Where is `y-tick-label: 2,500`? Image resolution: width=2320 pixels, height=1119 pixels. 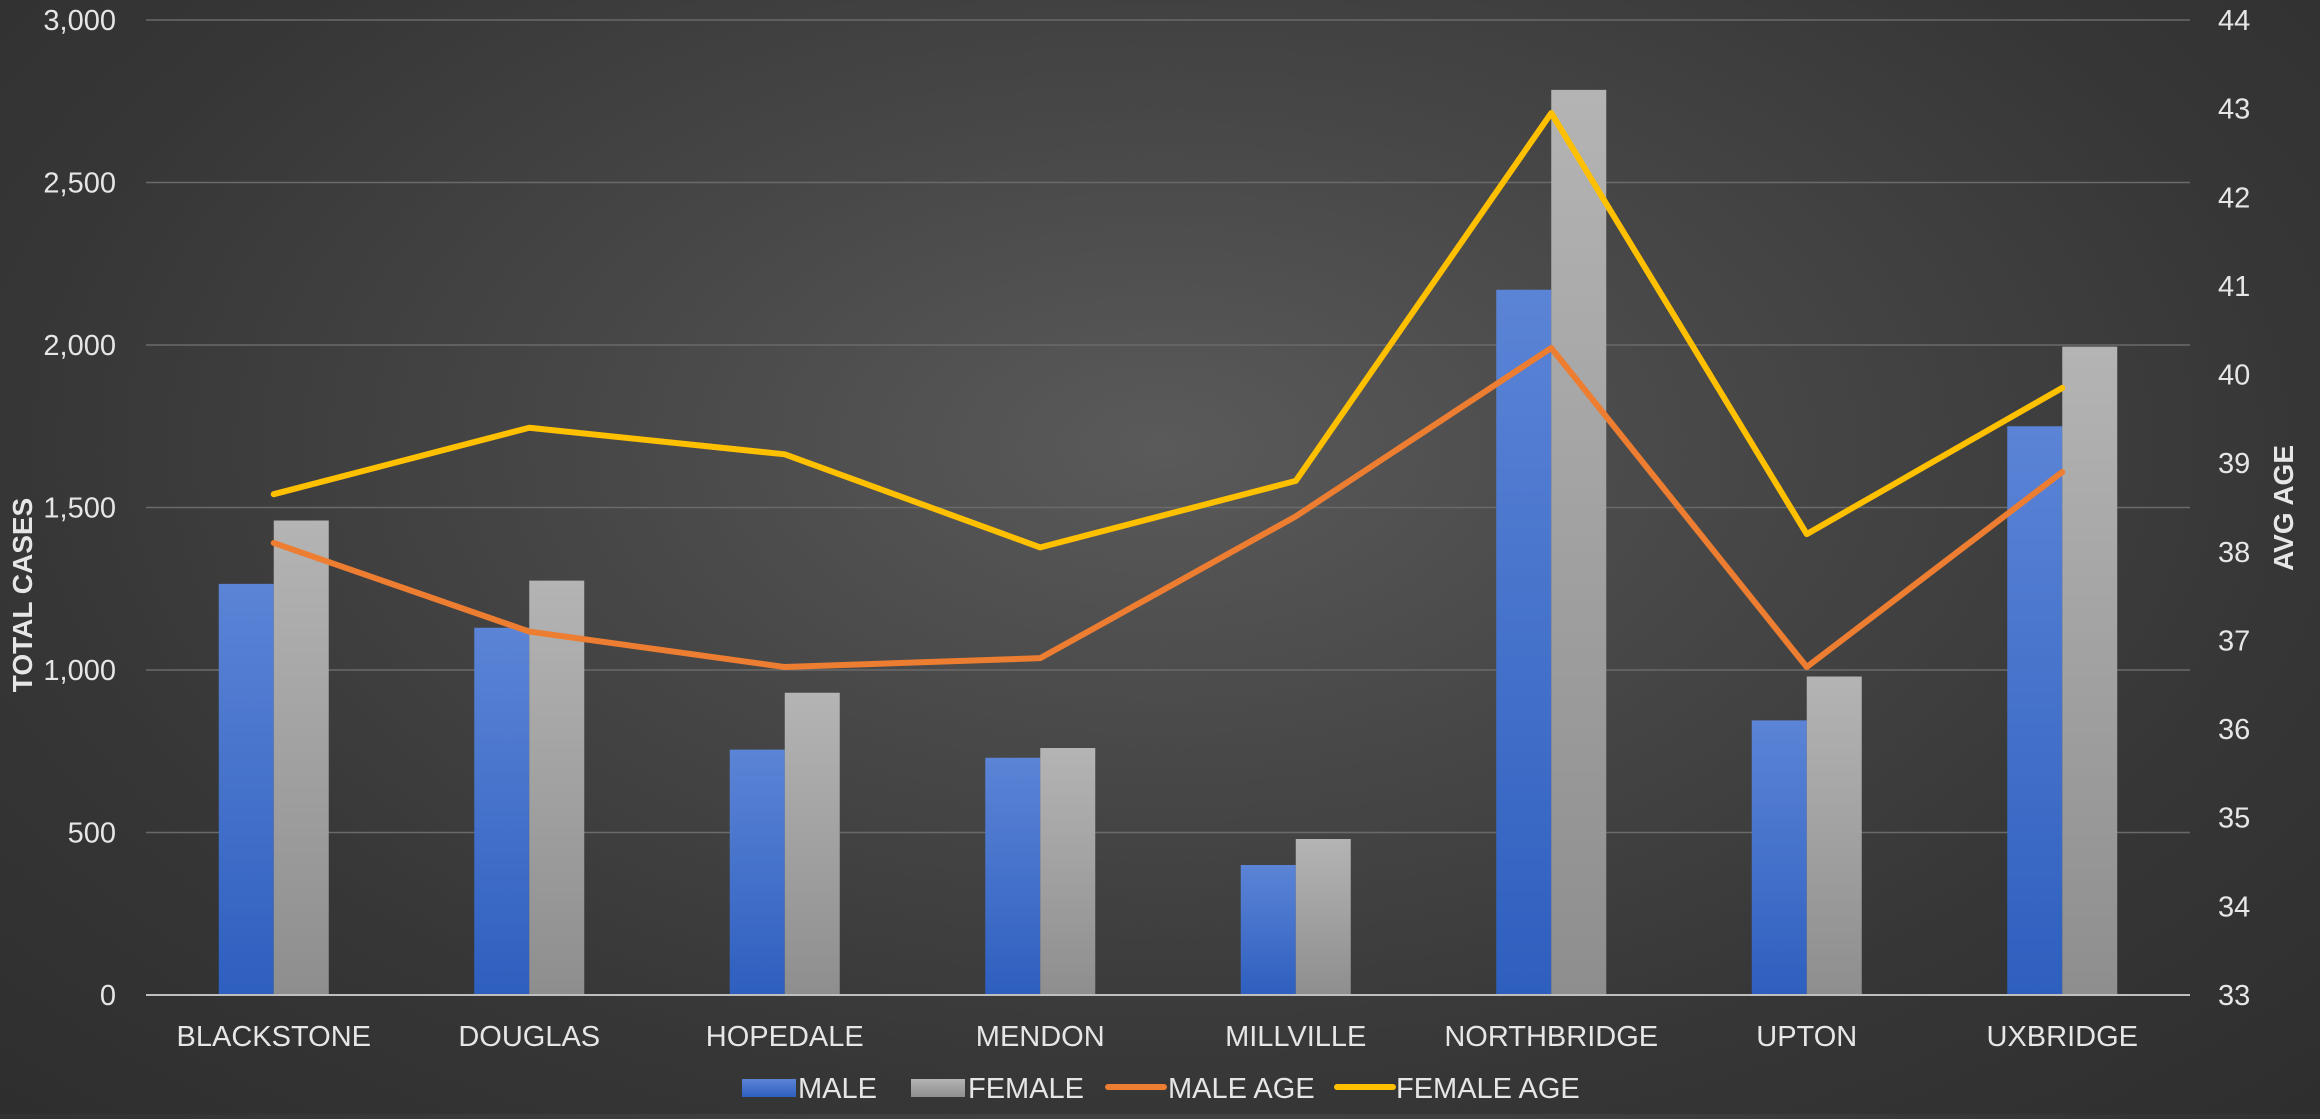
y-tick-label: 2,500 is located at coordinates (79, 184).